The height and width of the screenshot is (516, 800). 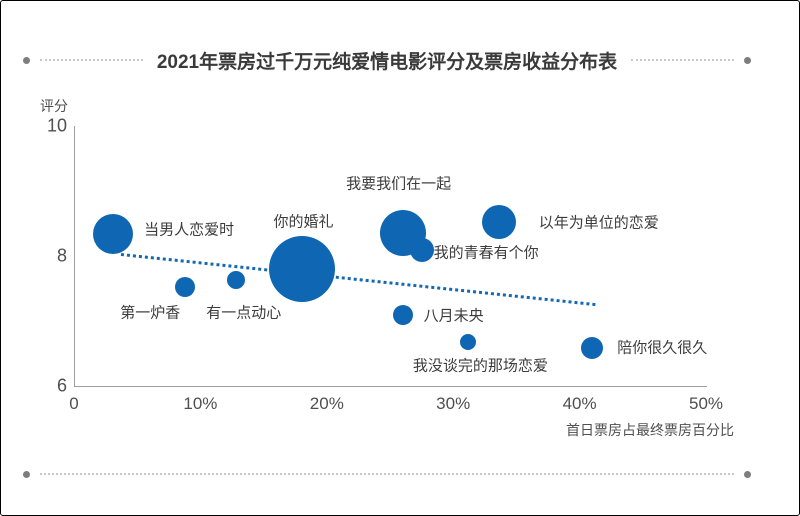 I want to click on bubble-label: 我没谈完的那场恋爱, so click(x=480, y=366).